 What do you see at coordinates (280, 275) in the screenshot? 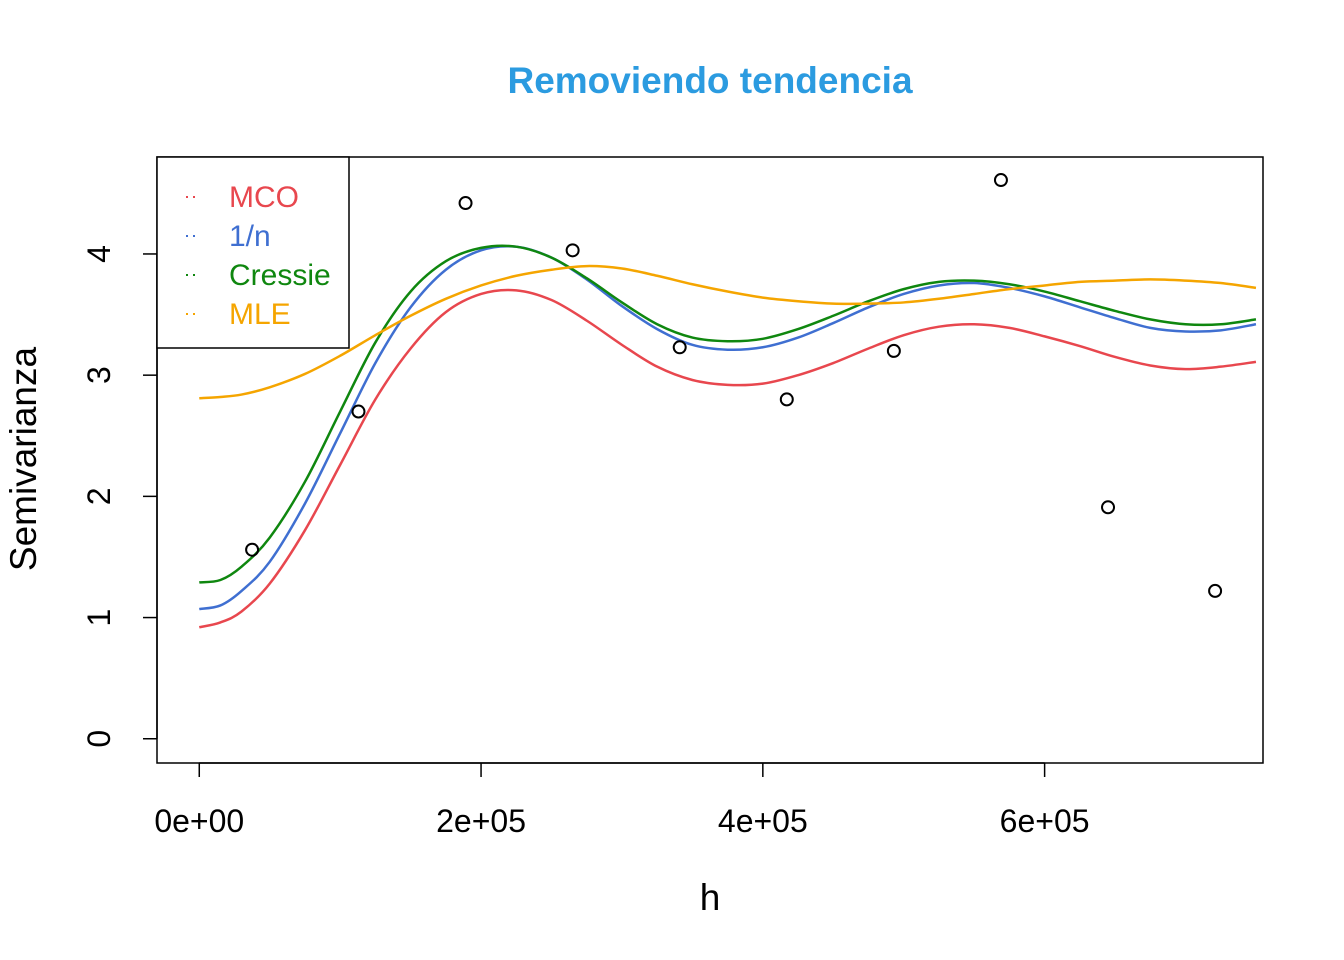
I see `legend-label: Cressie` at bounding box center [280, 275].